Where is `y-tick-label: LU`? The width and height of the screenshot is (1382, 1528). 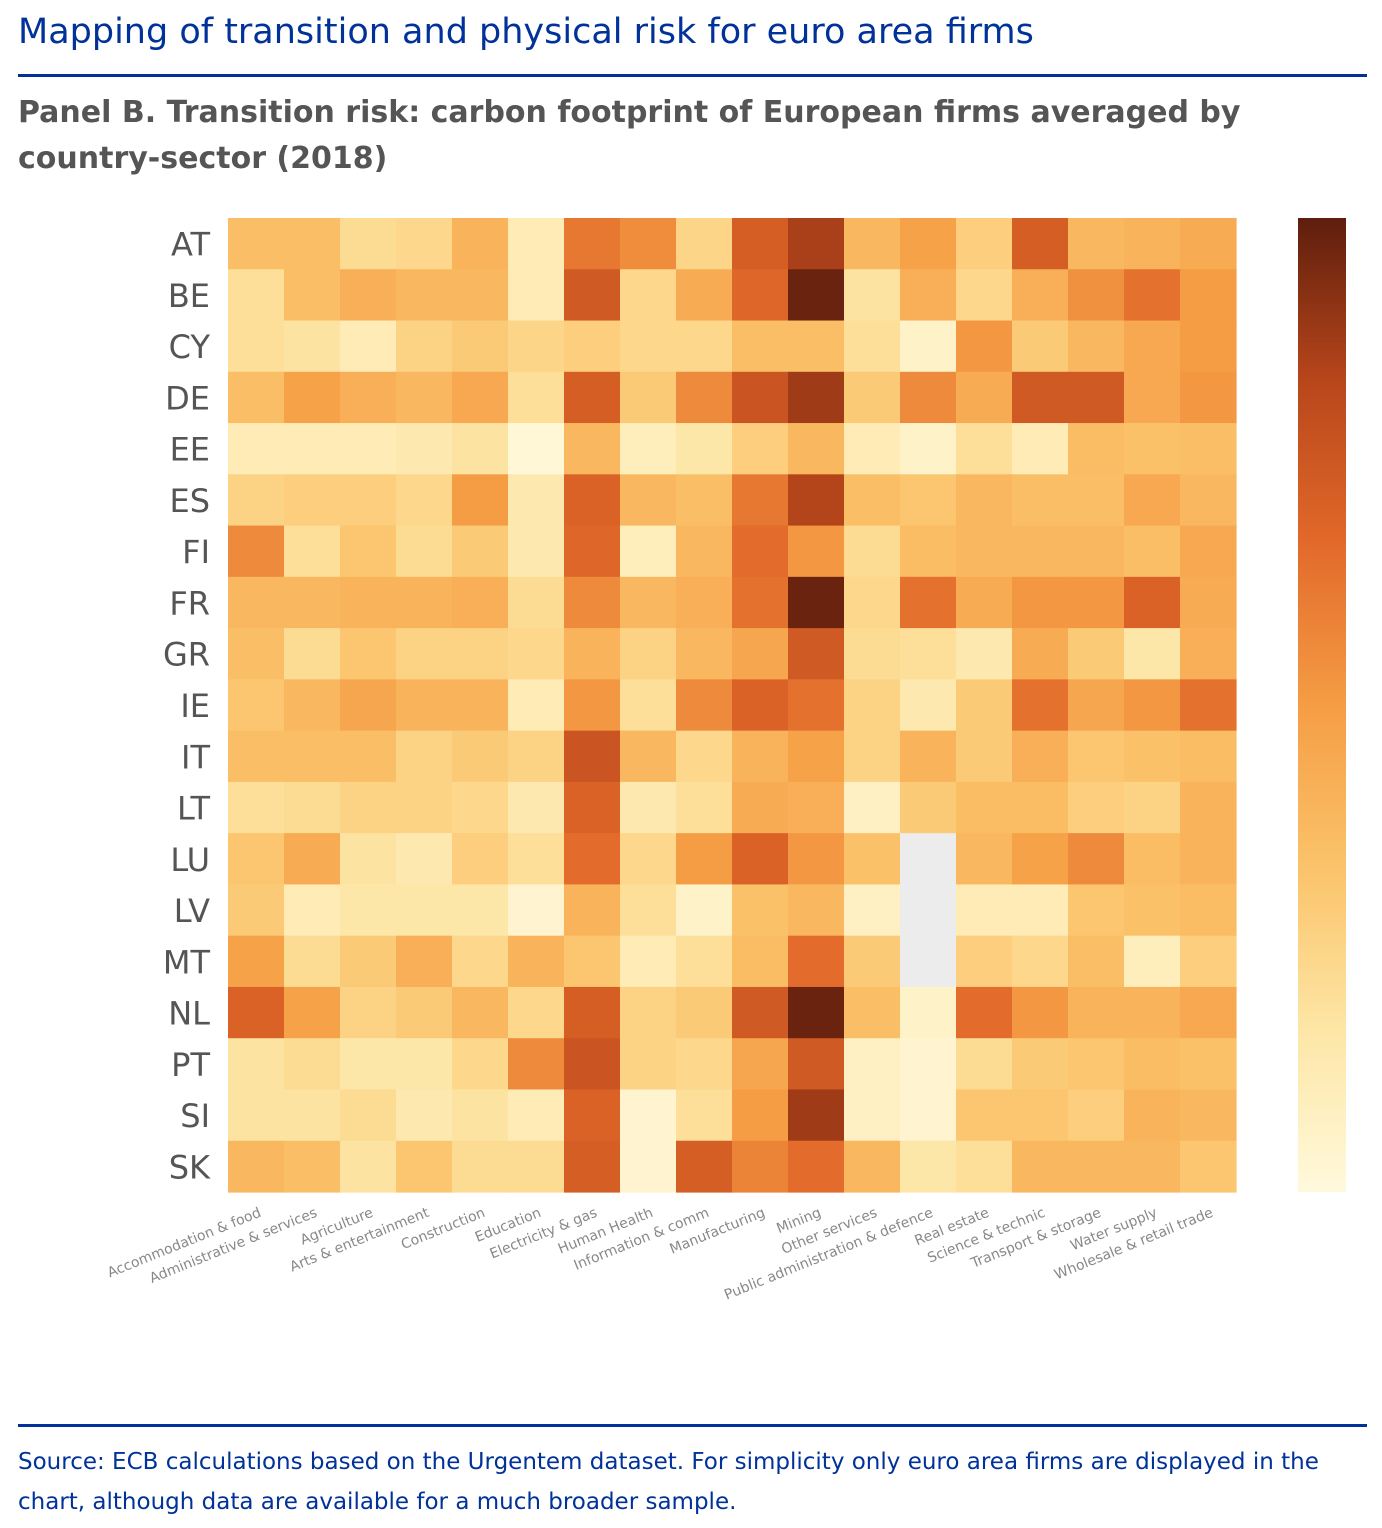 y-tick-label: LU is located at coordinates (190, 860).